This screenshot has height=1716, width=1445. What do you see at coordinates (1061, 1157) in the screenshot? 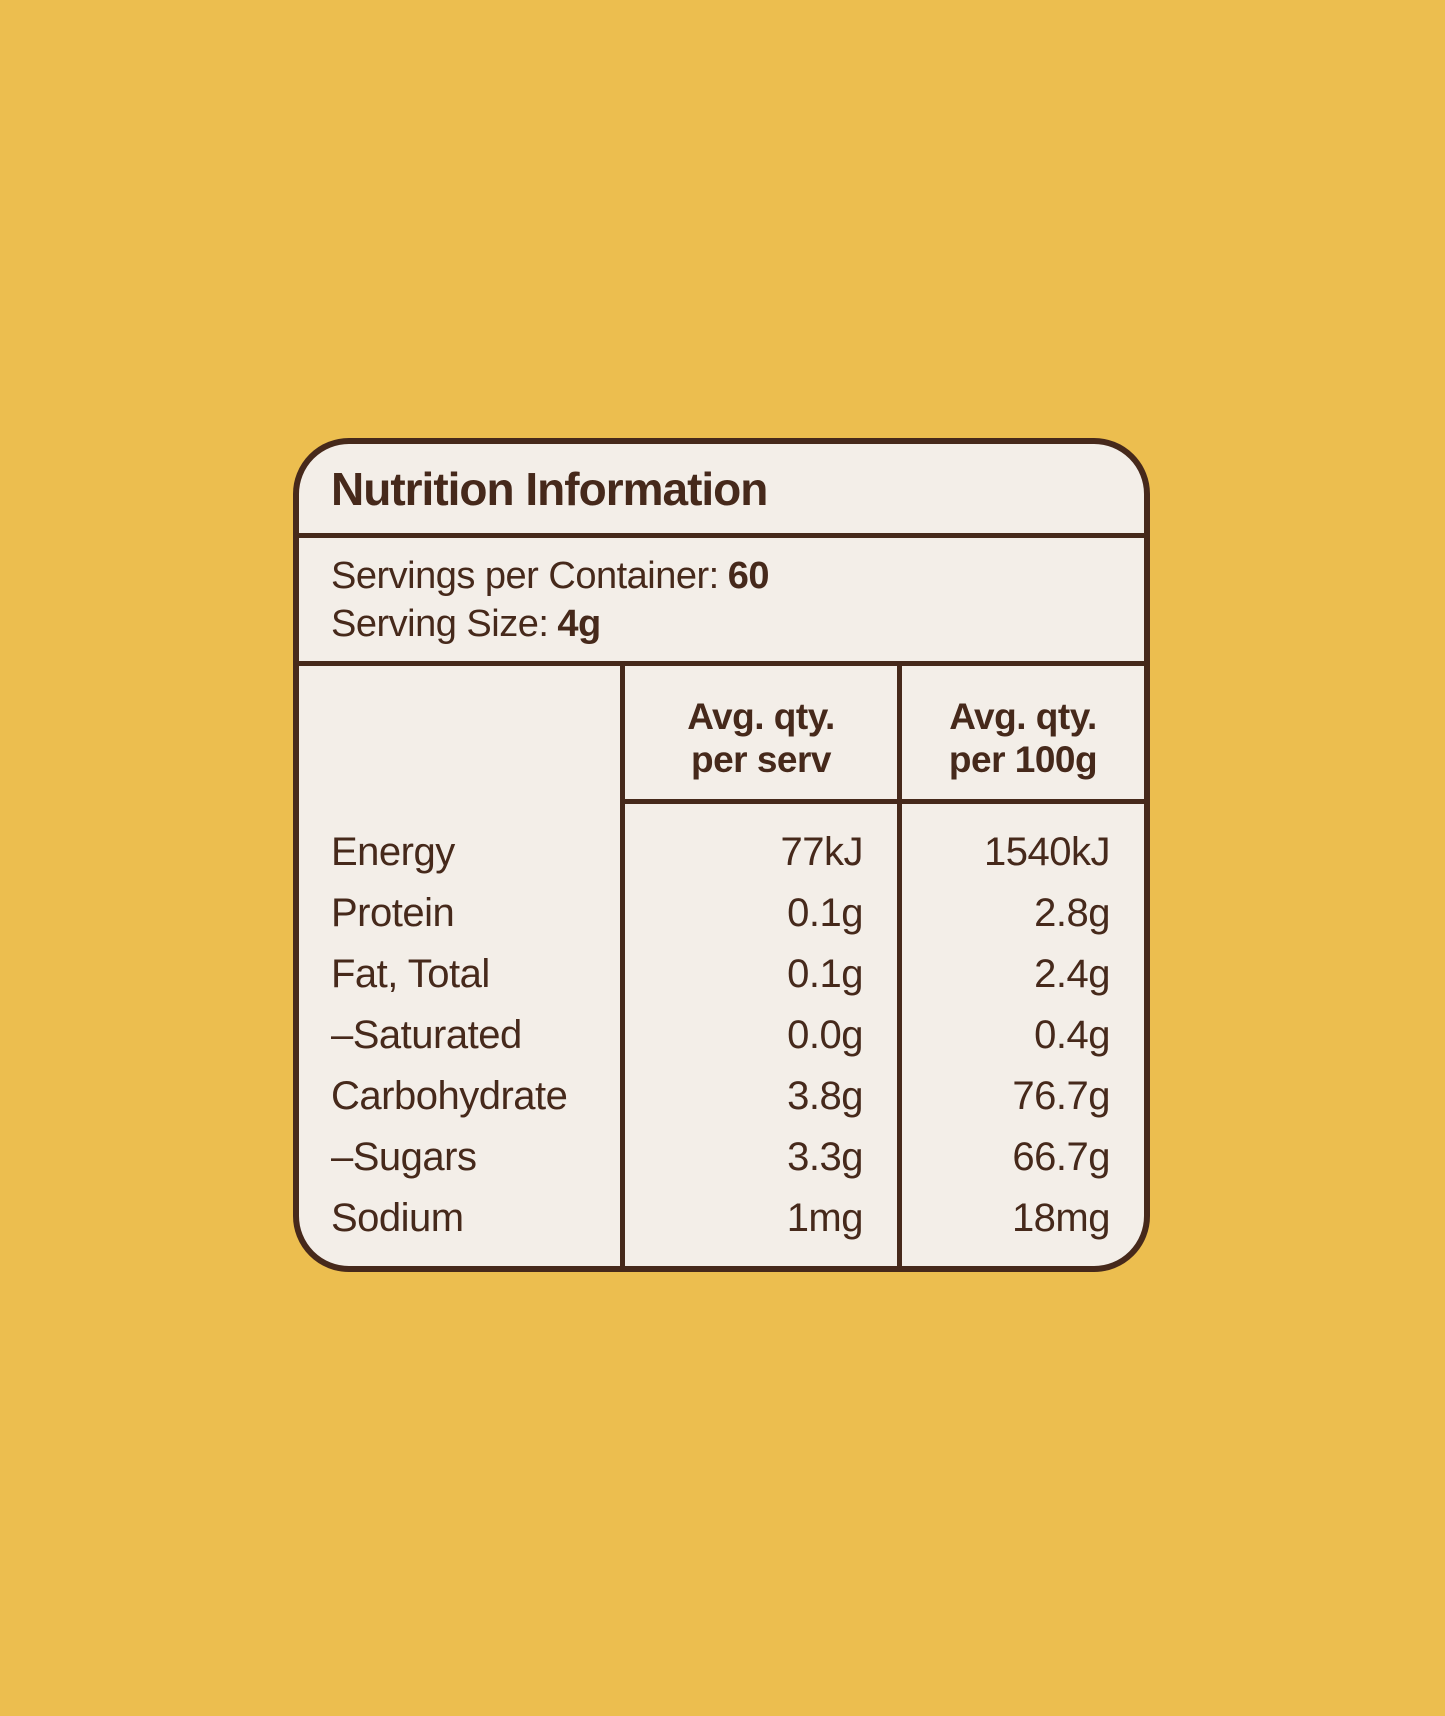
I see `sugars-per-100g: 66.7g` at bounding box center [1061, 1157].